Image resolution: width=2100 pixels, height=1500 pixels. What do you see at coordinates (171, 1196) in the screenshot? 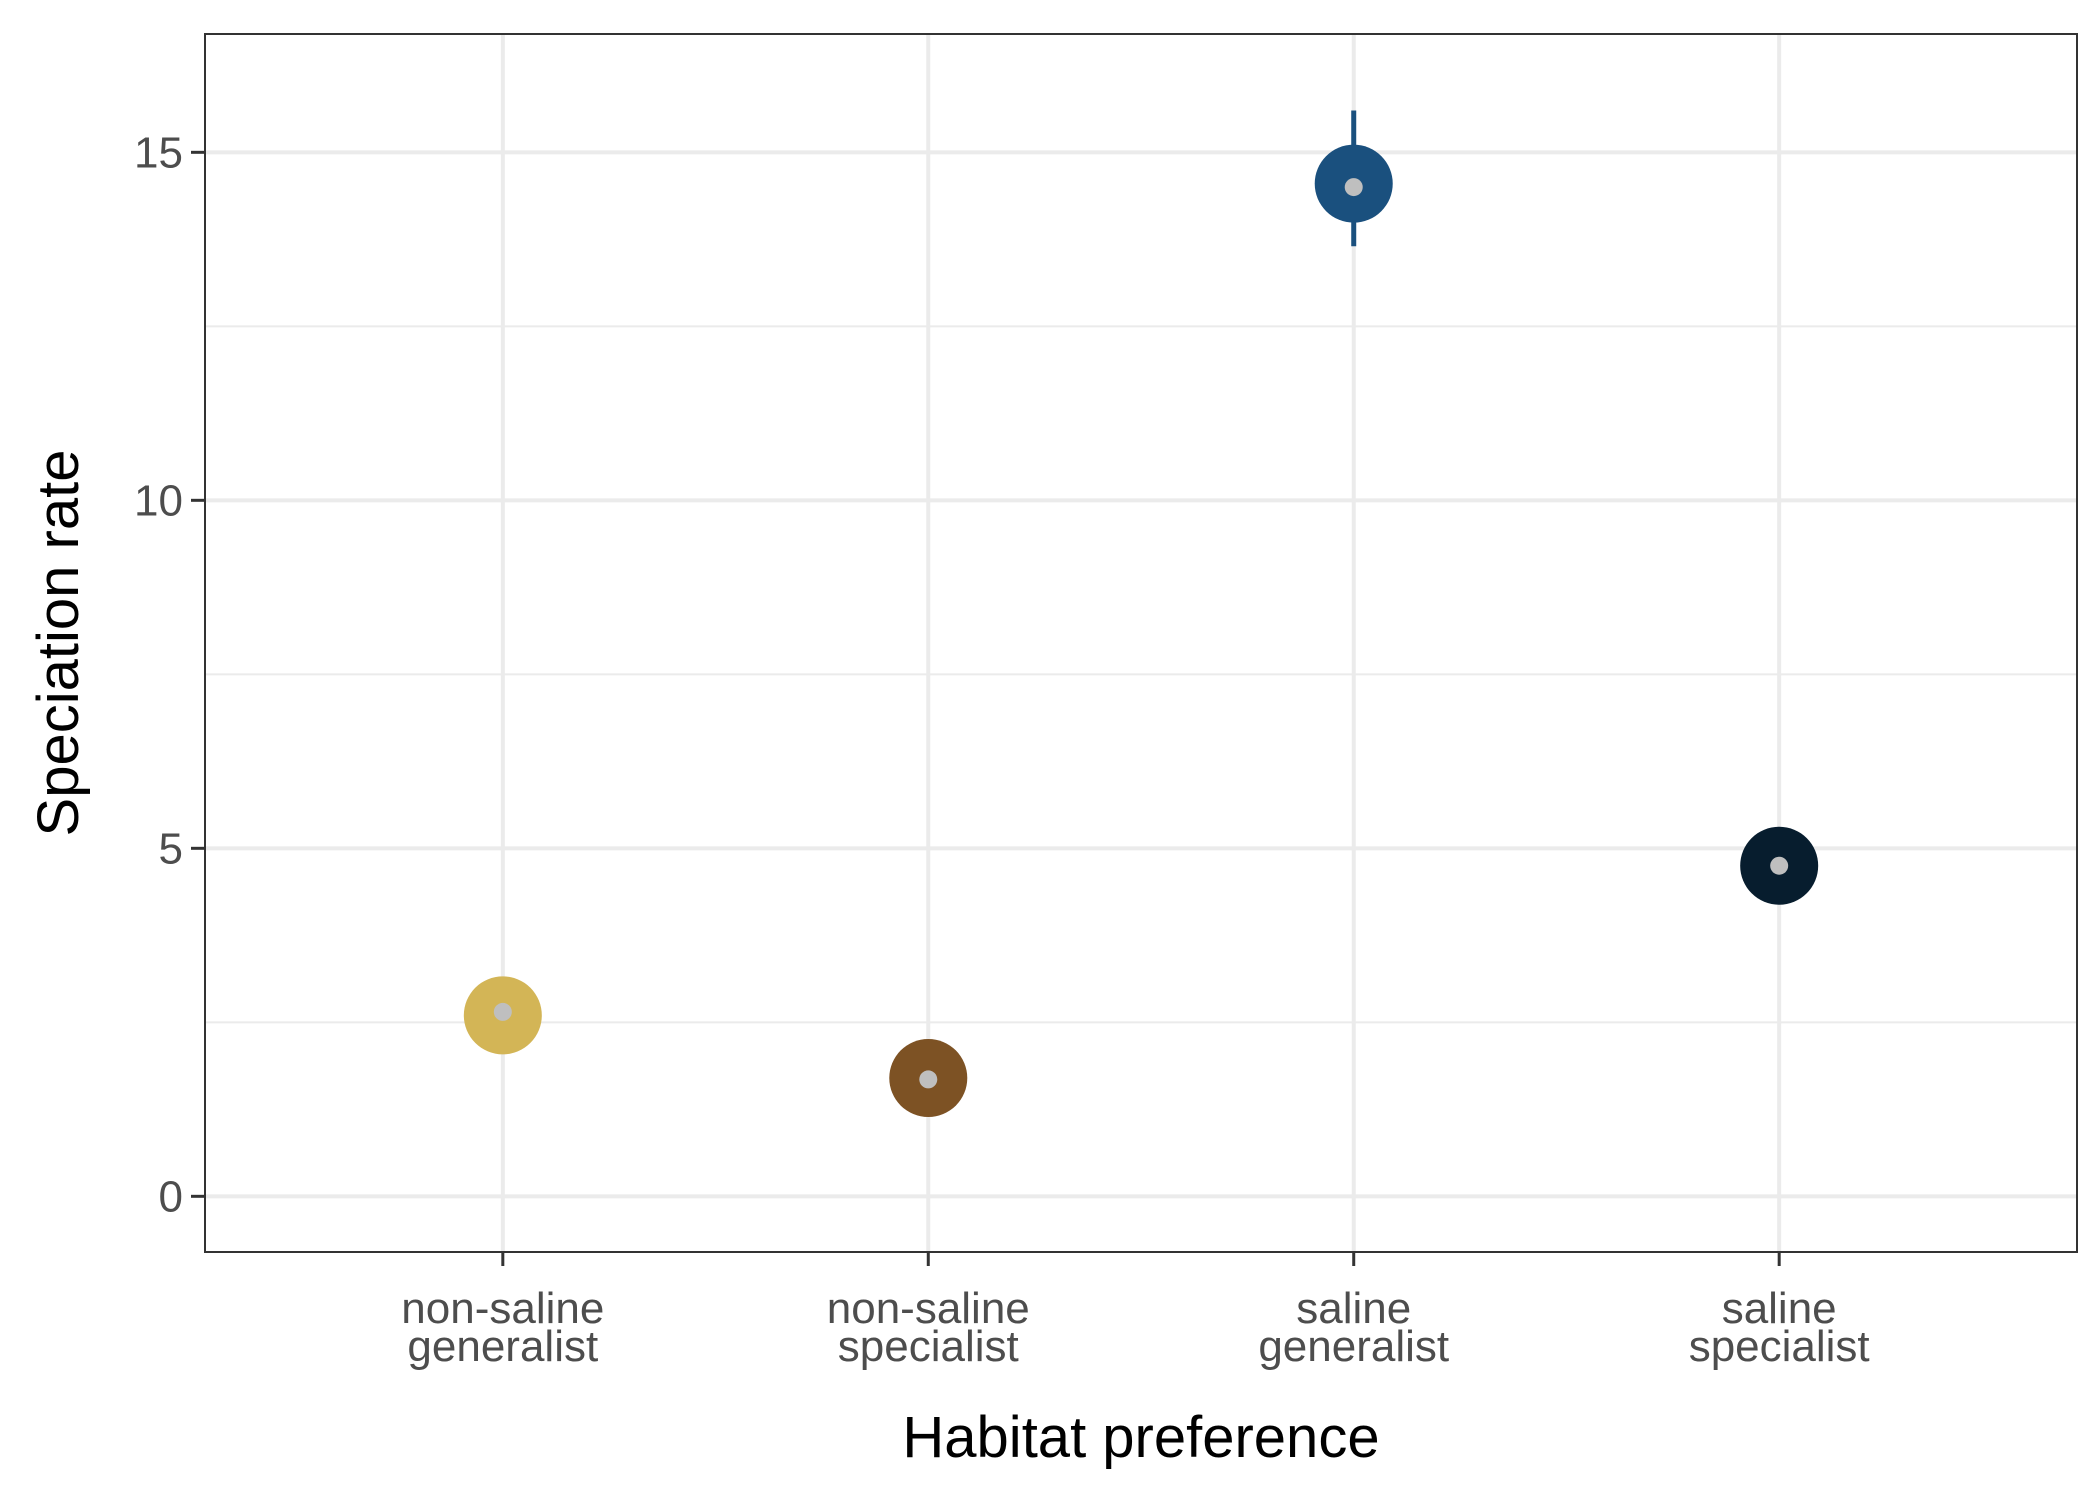
I see `y-tick-label: 0` at bounding box center [171, 1196].